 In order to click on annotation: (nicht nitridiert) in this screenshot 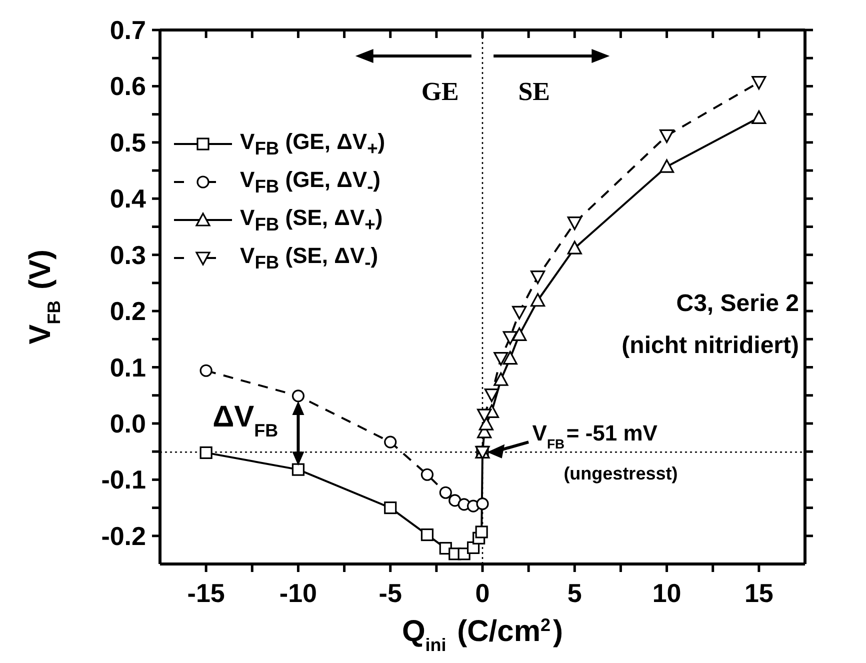, I will do `click(710, 346)`.